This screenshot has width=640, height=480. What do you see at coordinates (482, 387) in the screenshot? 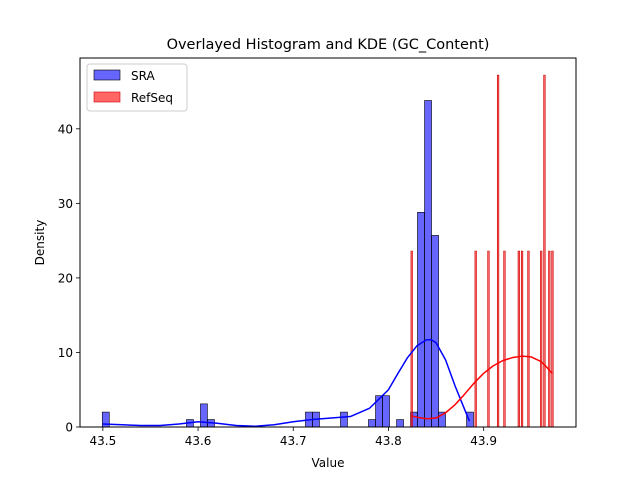
I see `refseq-kde-line` at bounding box center [482, 387].